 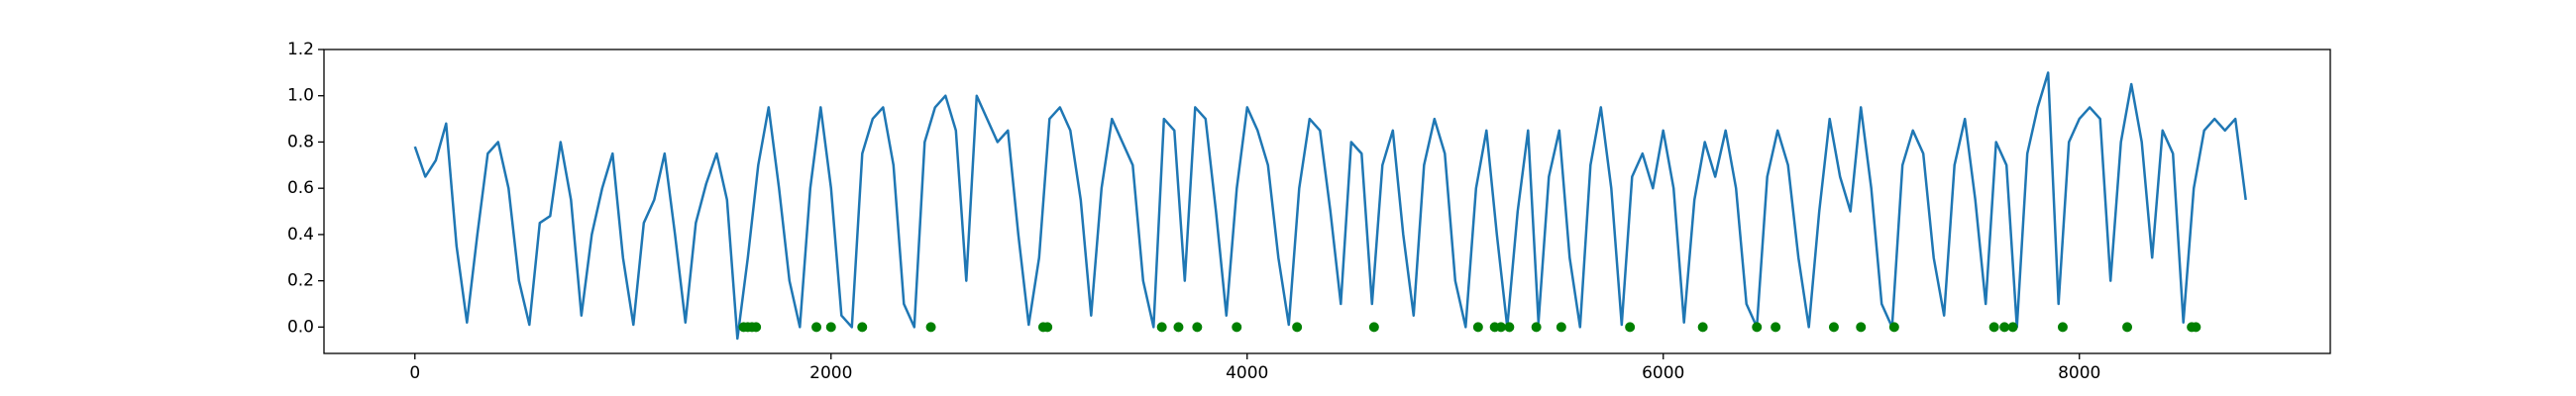 What do you see at coordinates (300, 327) in the screenshot?
I see `y-tick-label: 0.0` at bounding box center [300, 327].